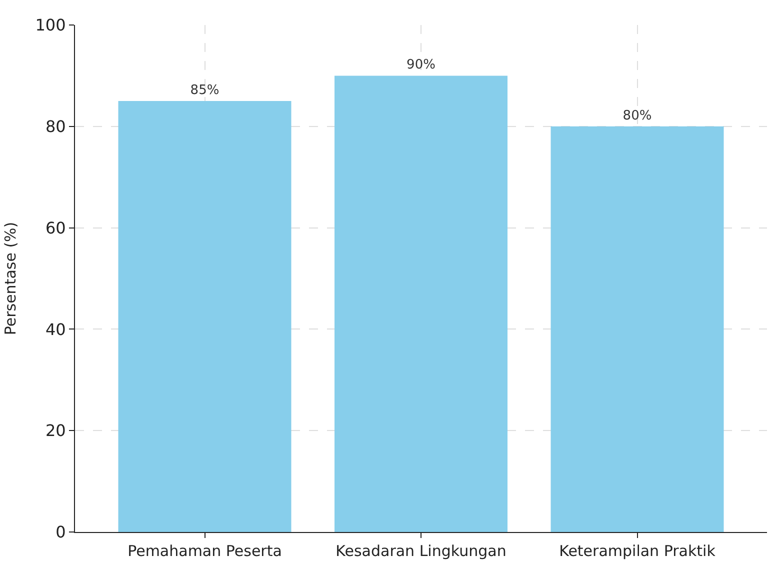 Image resolution: width=777 pixels, height=572 pixels. Describe the element at coordinates (55, 430) in the screenshot. I see `y-tick-label: 20` at that location.